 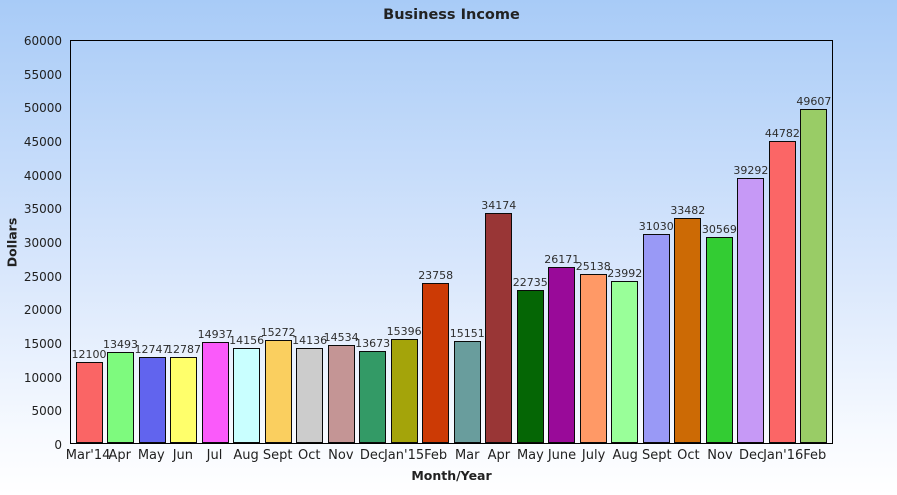 I want to click on chart-title: Business Income, so click(x=451, y=15).